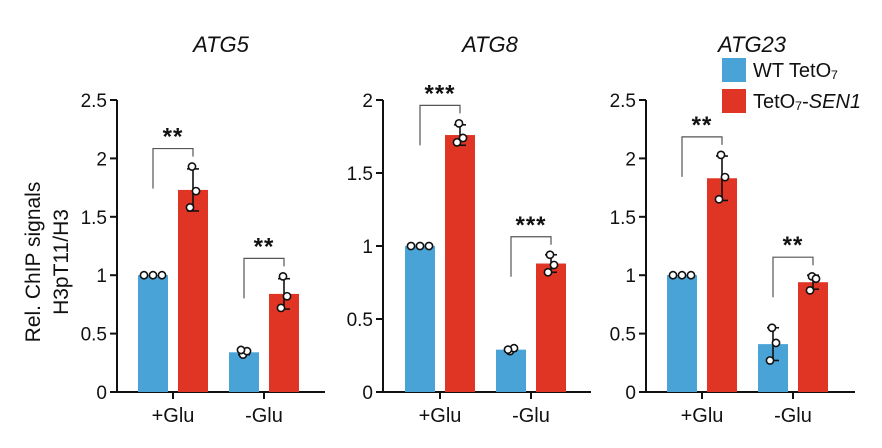 This screenshot has height=448, width=882. I want to click on legend-swatch-sen1, so click(734, 101).